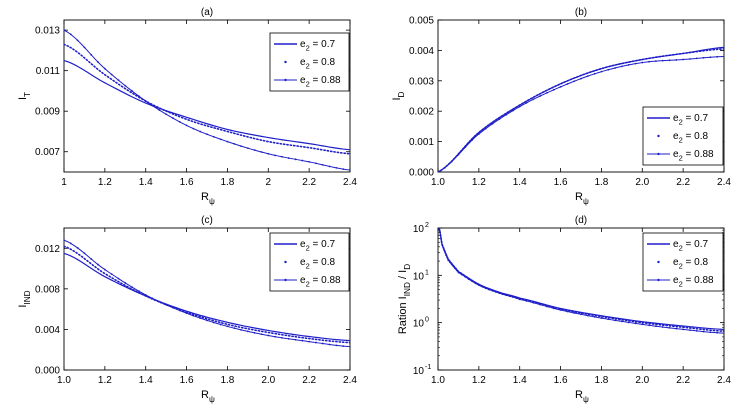  Describe the element at coordinates (520, 380) in the screenshot. I see `x-tick-label: 1.4` at that location.